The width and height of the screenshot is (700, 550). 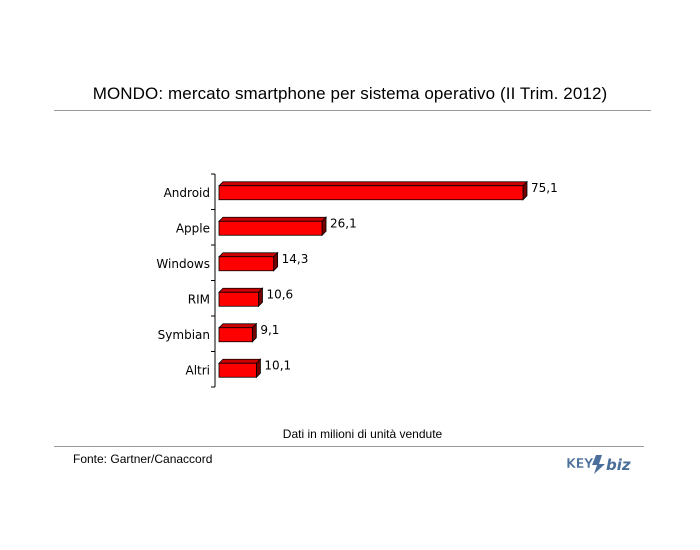 What do you see at coordinates (295, 259) in the screenshot?
I see `value-label: 14,3` at bounding box center [295, 259].